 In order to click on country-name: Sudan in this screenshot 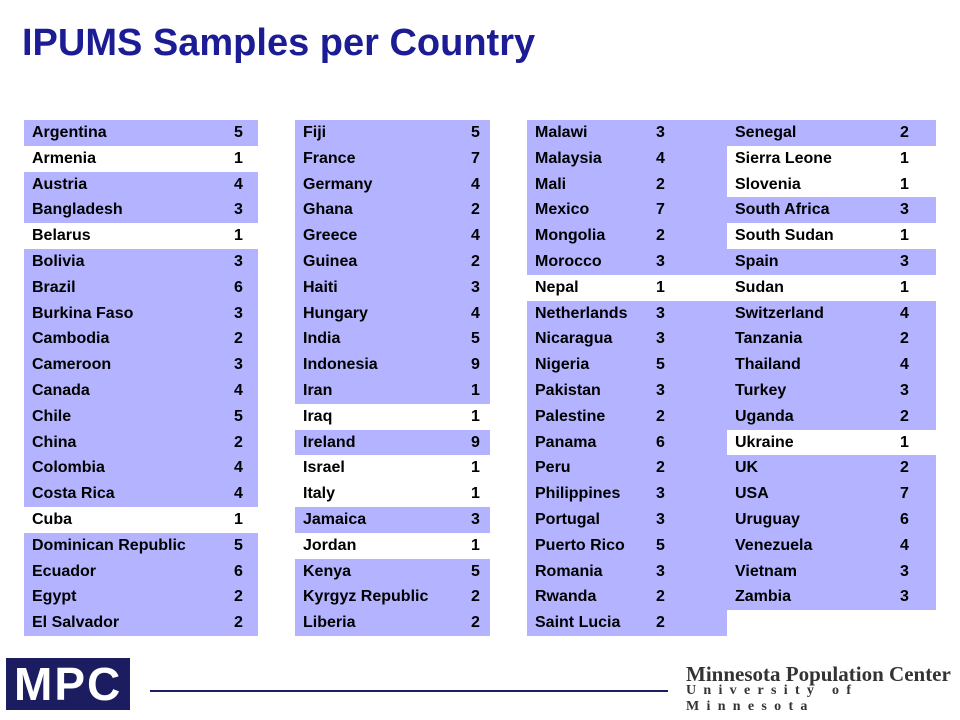, I will do `click(759, 287)`.